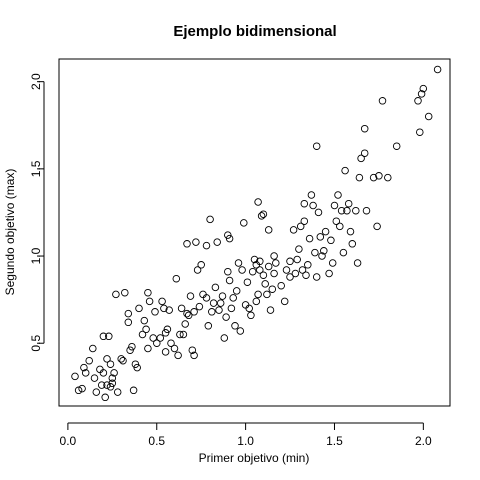 The width and height of the screenshot is (480, 480). What do you see at coordinates (246, 435) in the screenshot?
I see `x-axis: 0.0 0.5 1.0 1.5 2.0` at bounding box center [246, 435].